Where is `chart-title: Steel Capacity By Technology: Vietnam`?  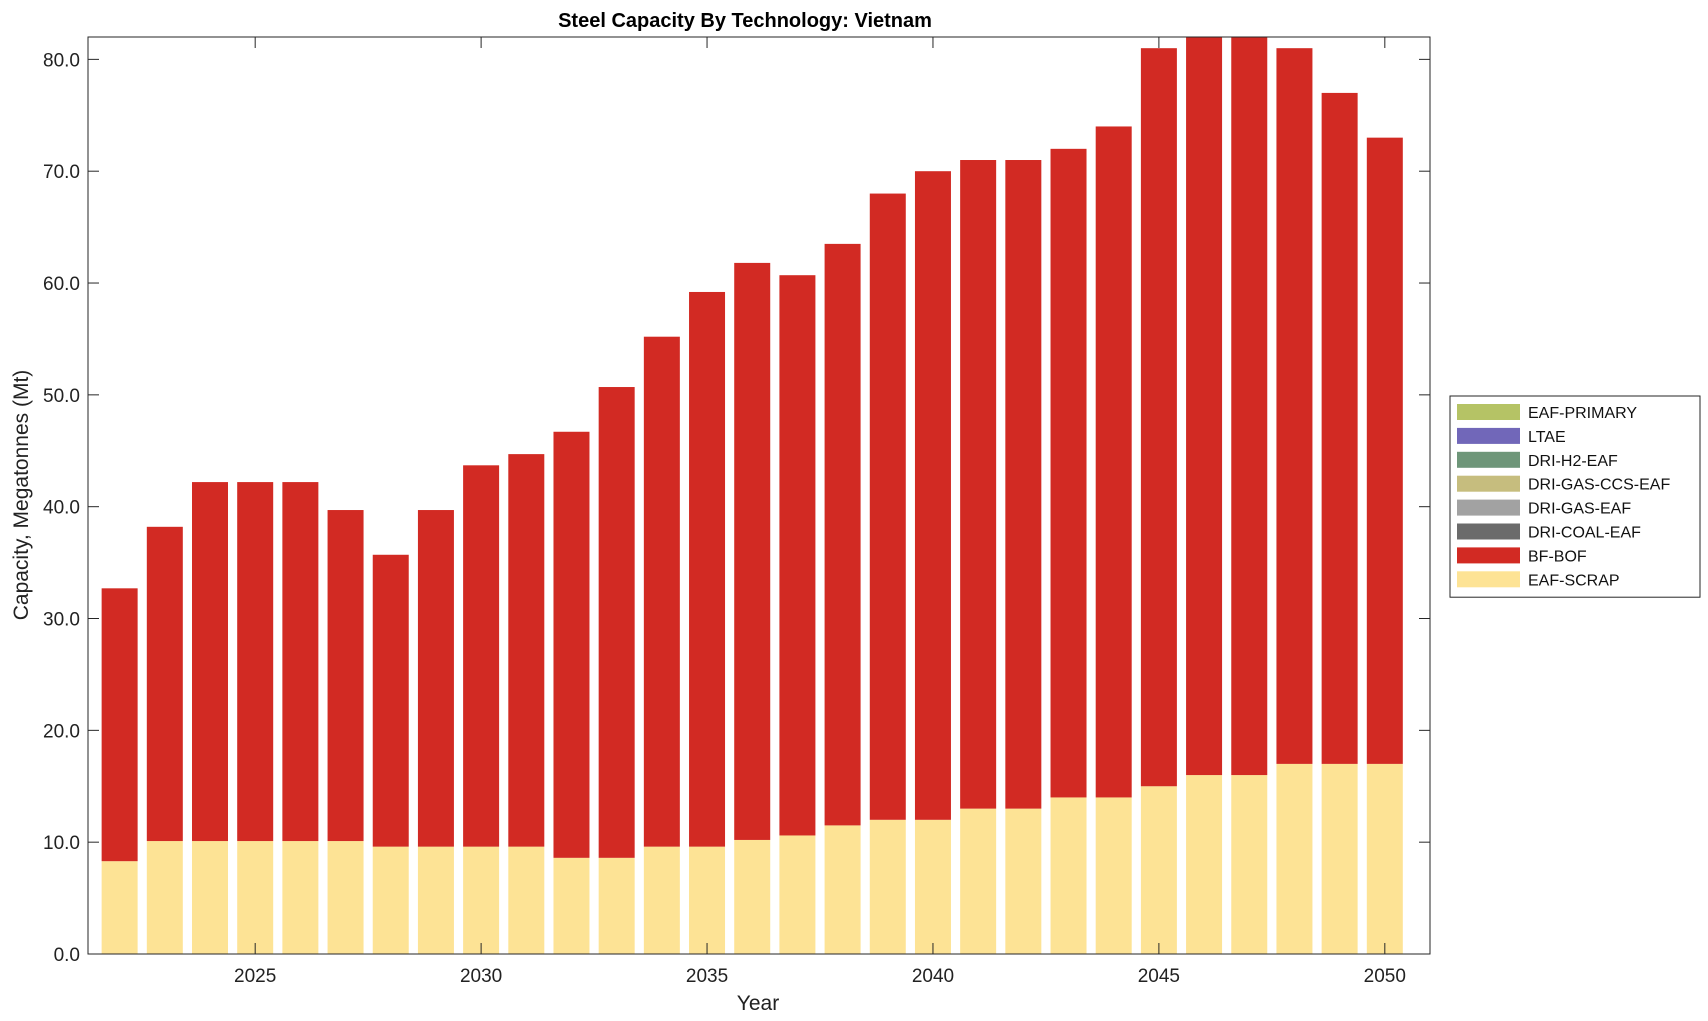
chart-title: Steel Capacity By Technology: Vietnam is located at coordinates (745, 21).